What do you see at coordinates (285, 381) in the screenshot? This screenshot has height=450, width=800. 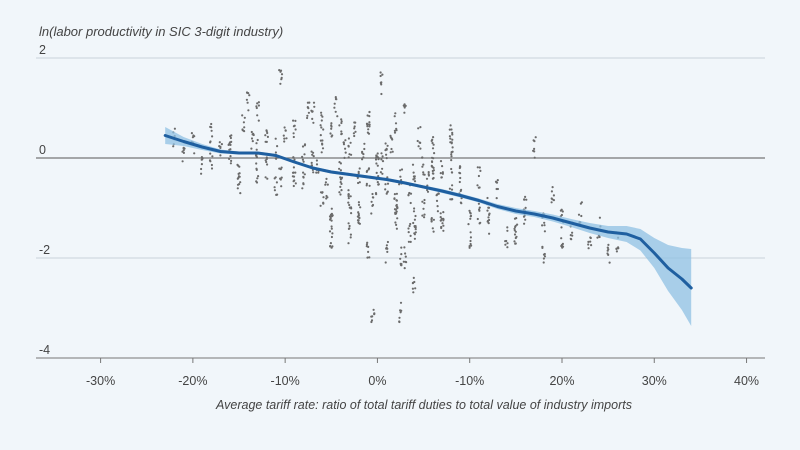 I see `x-tick-label: -10%` at bounding box center [285, 381].